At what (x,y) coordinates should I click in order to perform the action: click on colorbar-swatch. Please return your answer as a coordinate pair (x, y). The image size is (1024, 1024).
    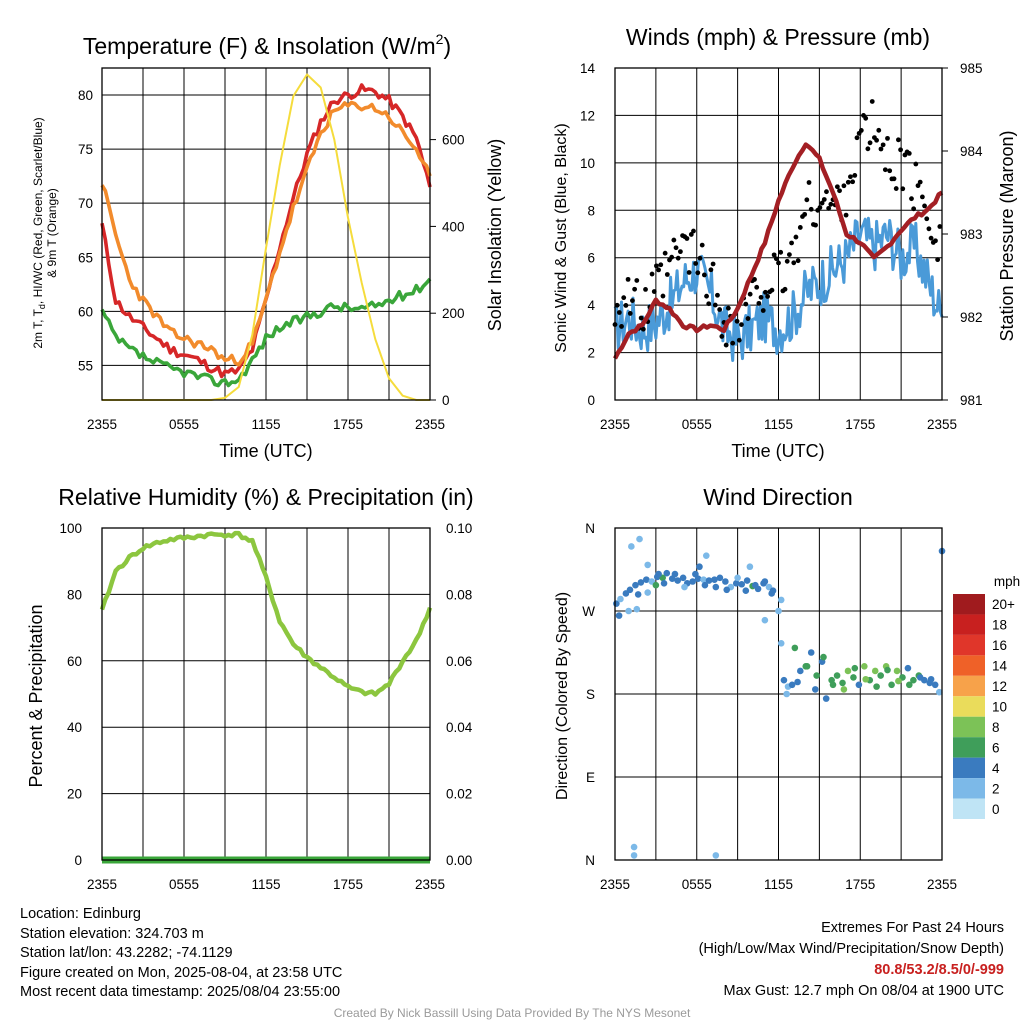
    Looking at the image, I should click on (969, 808).